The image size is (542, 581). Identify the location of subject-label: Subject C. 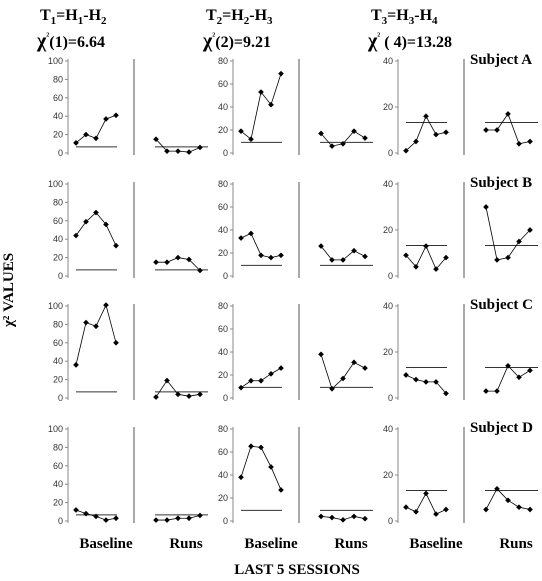
(501, 305).